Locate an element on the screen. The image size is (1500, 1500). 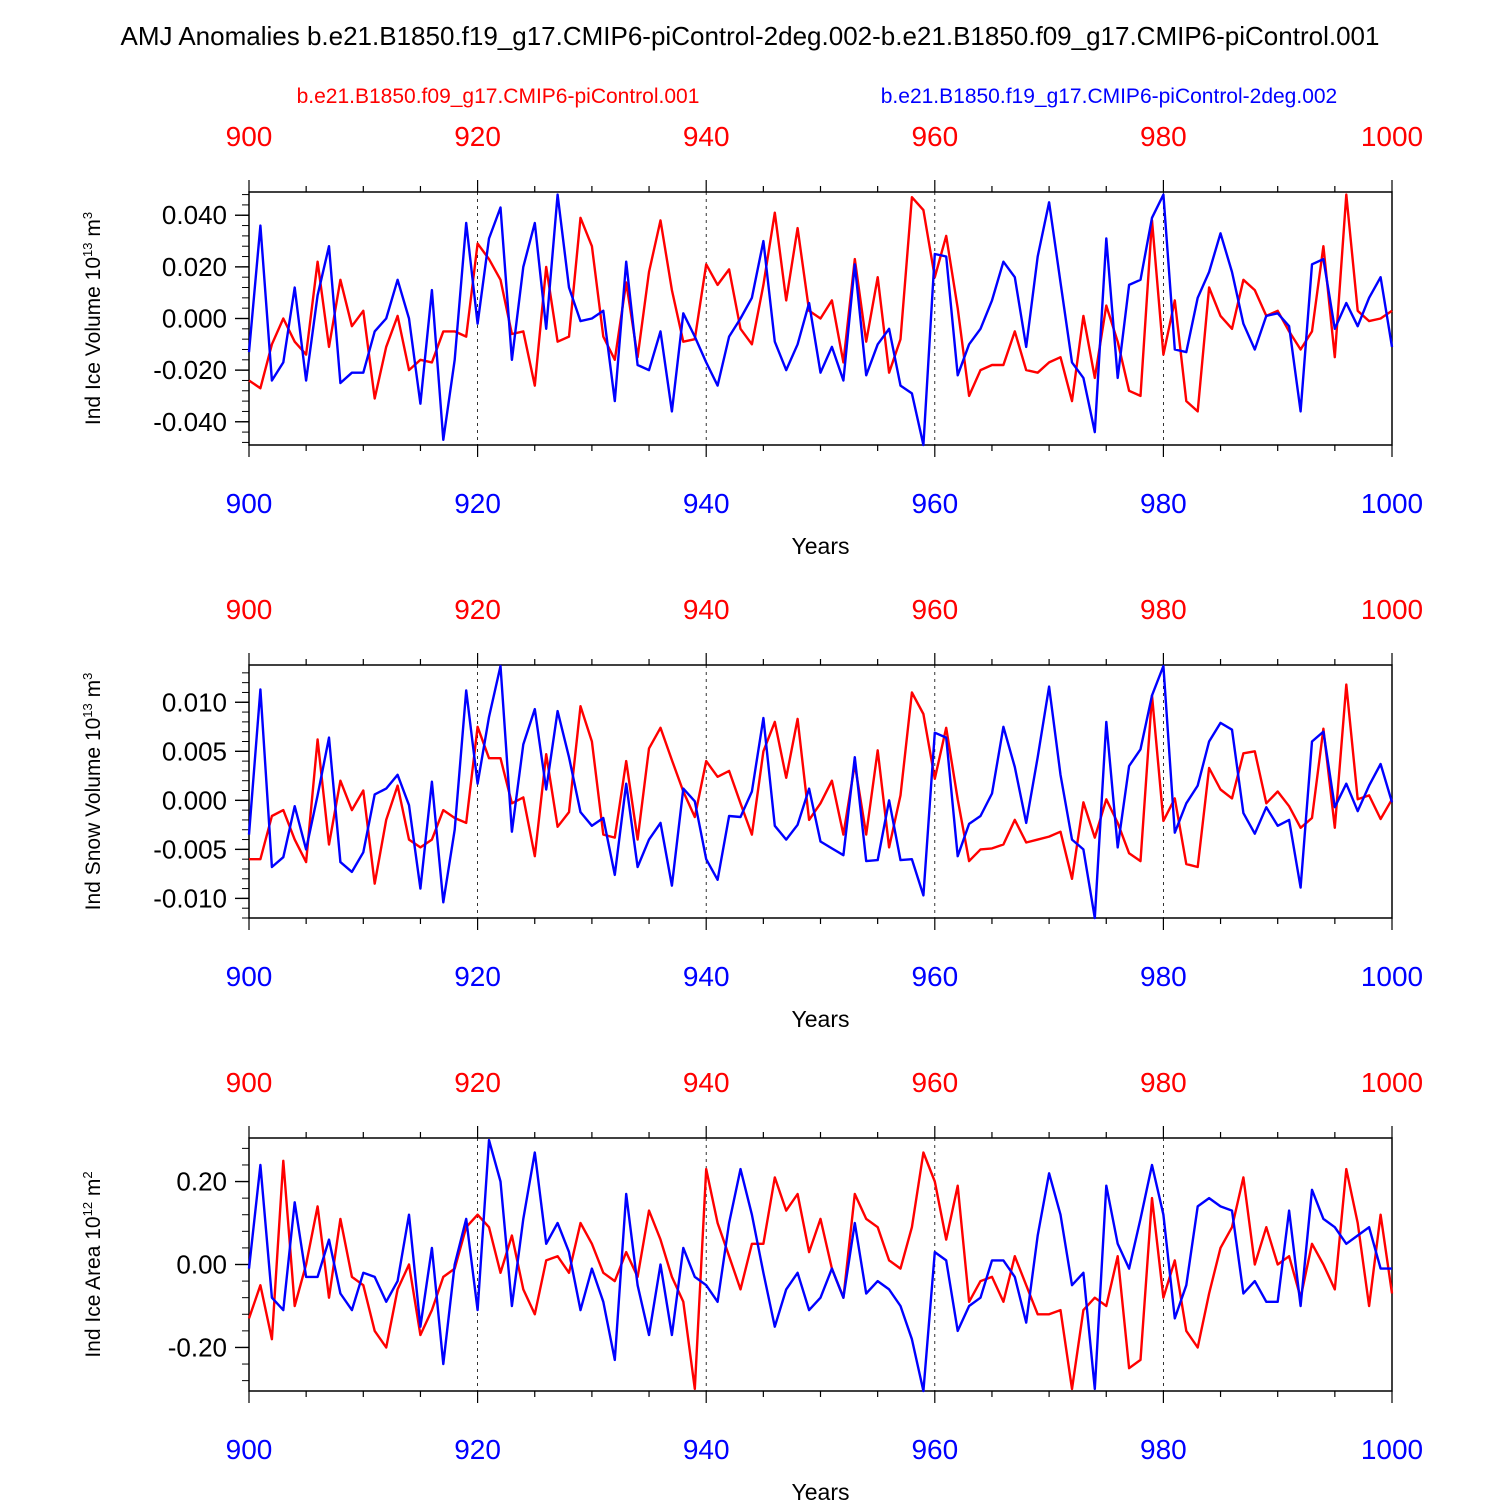
y-tick-label: 0.00 is located at coordinates (201, 1265).